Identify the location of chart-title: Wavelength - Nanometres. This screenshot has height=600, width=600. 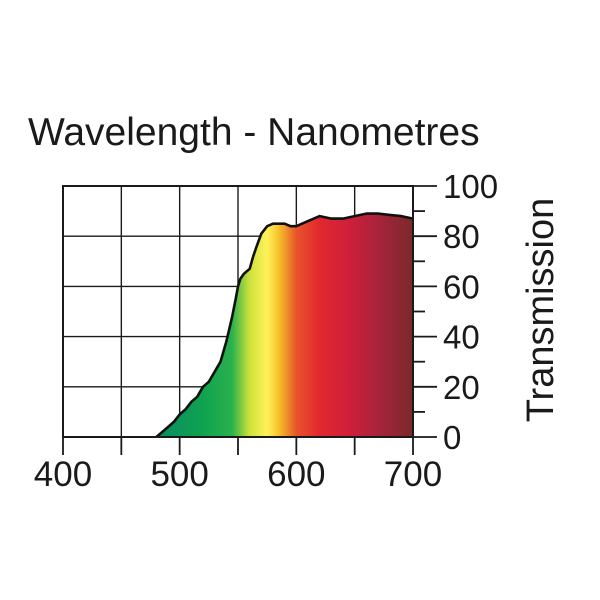
(254, 132).